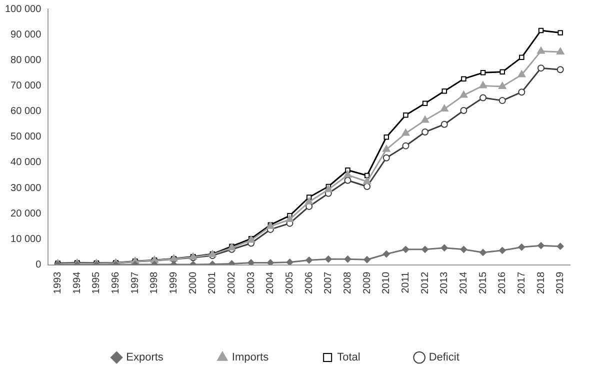 Image resolution: width=590 pixels, height=377 pixels. Describe the element at coordinates (145, 358) in the screenshot. I see `legend-label: Exports` at that location.